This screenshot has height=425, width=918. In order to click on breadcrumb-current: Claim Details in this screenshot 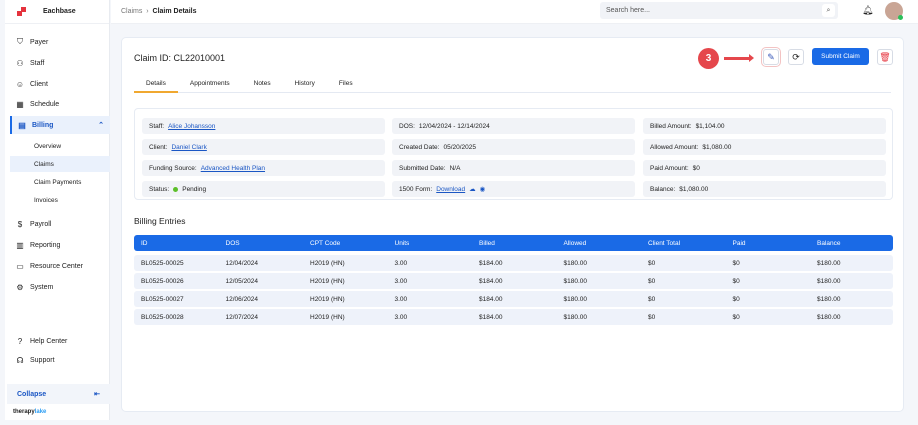, I will do `click(174, 11)`.